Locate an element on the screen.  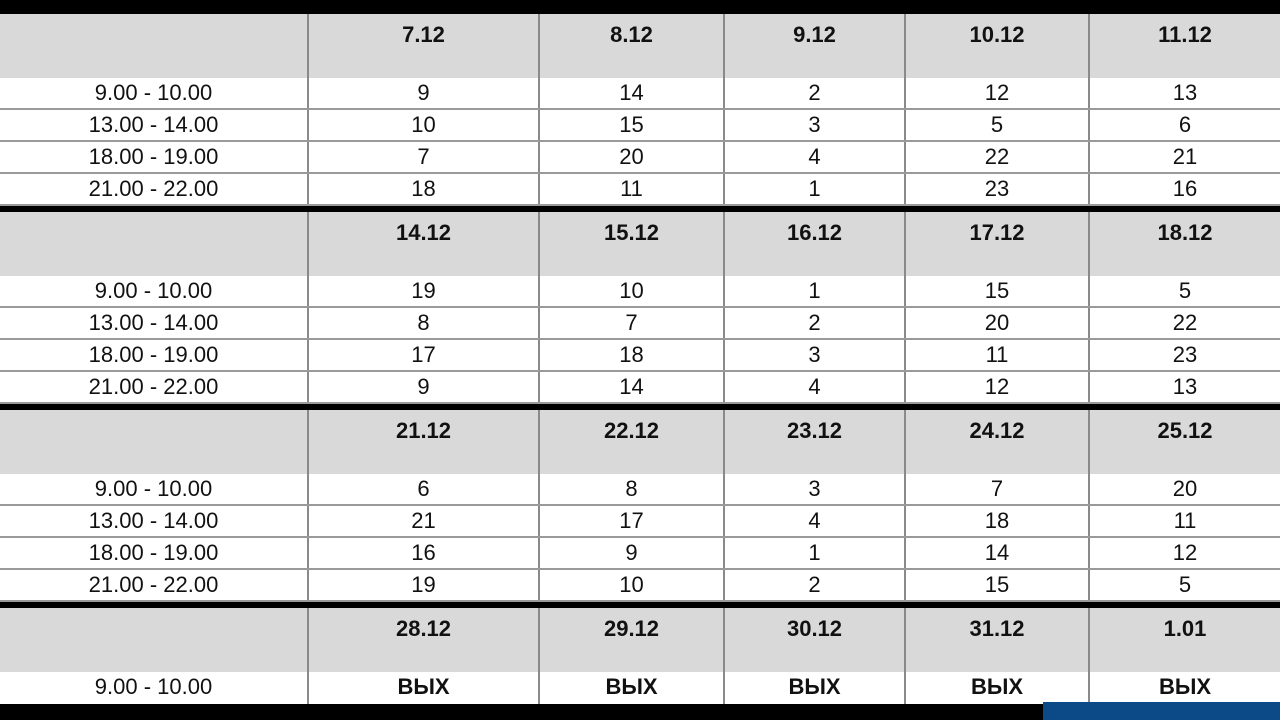
date-header-cell: 30.12 is located at coordinates (815, 640).